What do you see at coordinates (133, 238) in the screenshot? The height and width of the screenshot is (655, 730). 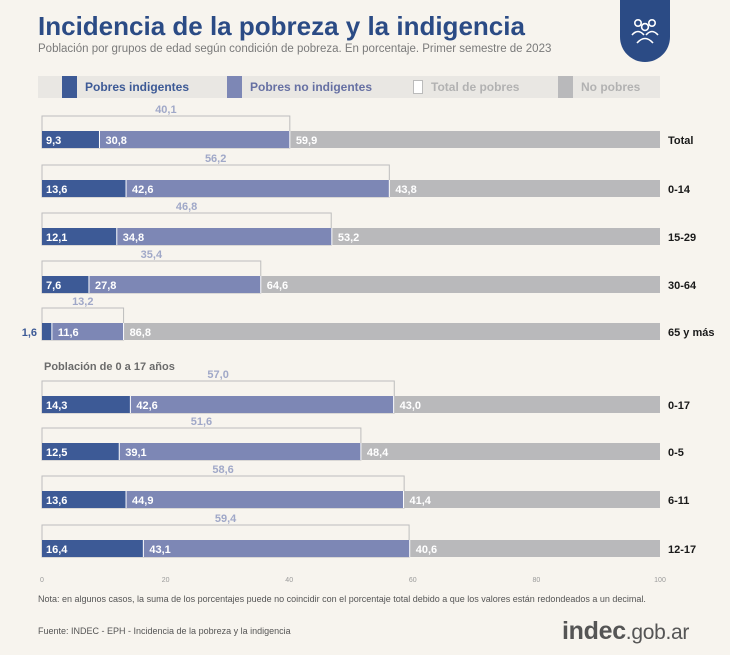 I see `value-no-indigentes-15-29: 34,8` at bounding box center [133, 238].